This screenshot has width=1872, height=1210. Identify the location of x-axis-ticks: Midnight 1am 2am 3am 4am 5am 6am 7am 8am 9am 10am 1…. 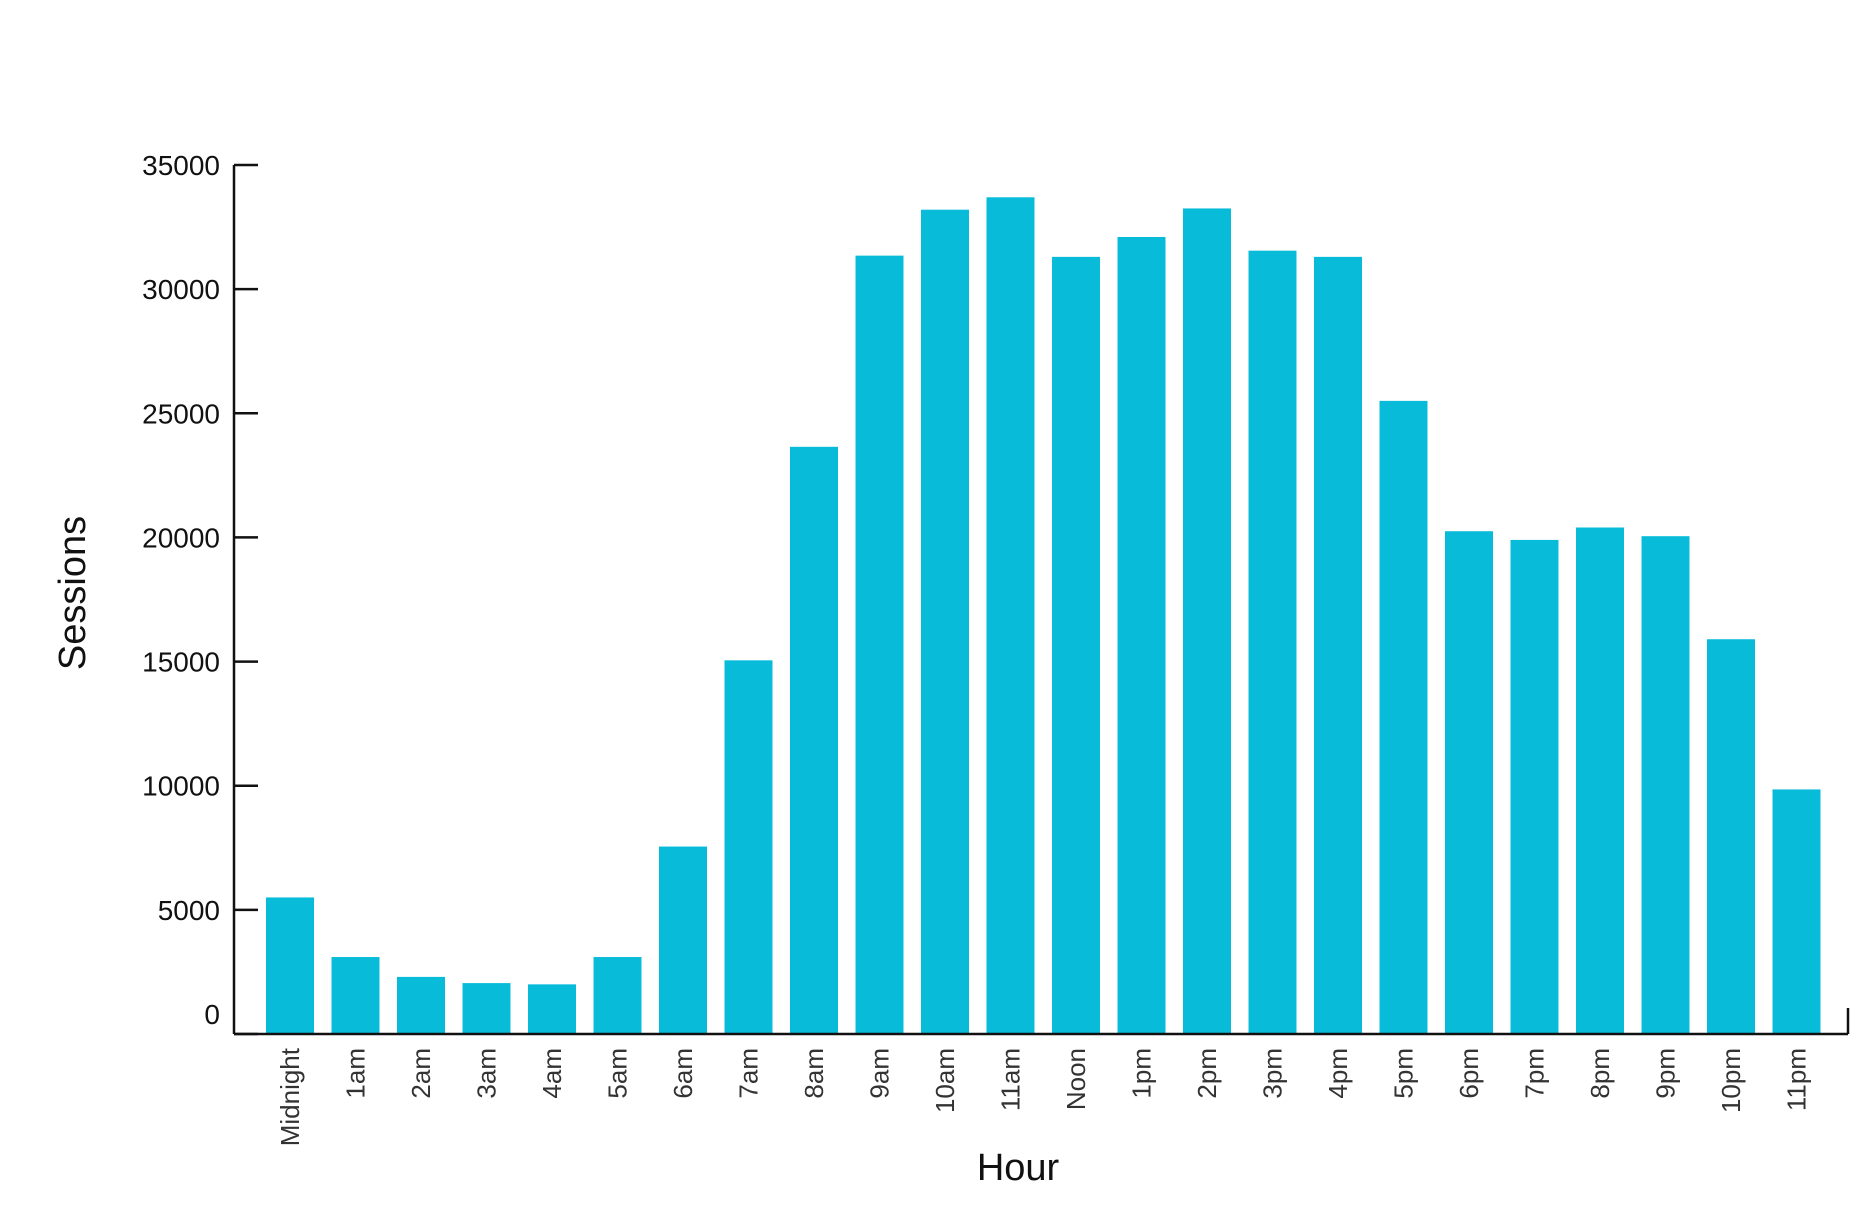
(1043, 1096).